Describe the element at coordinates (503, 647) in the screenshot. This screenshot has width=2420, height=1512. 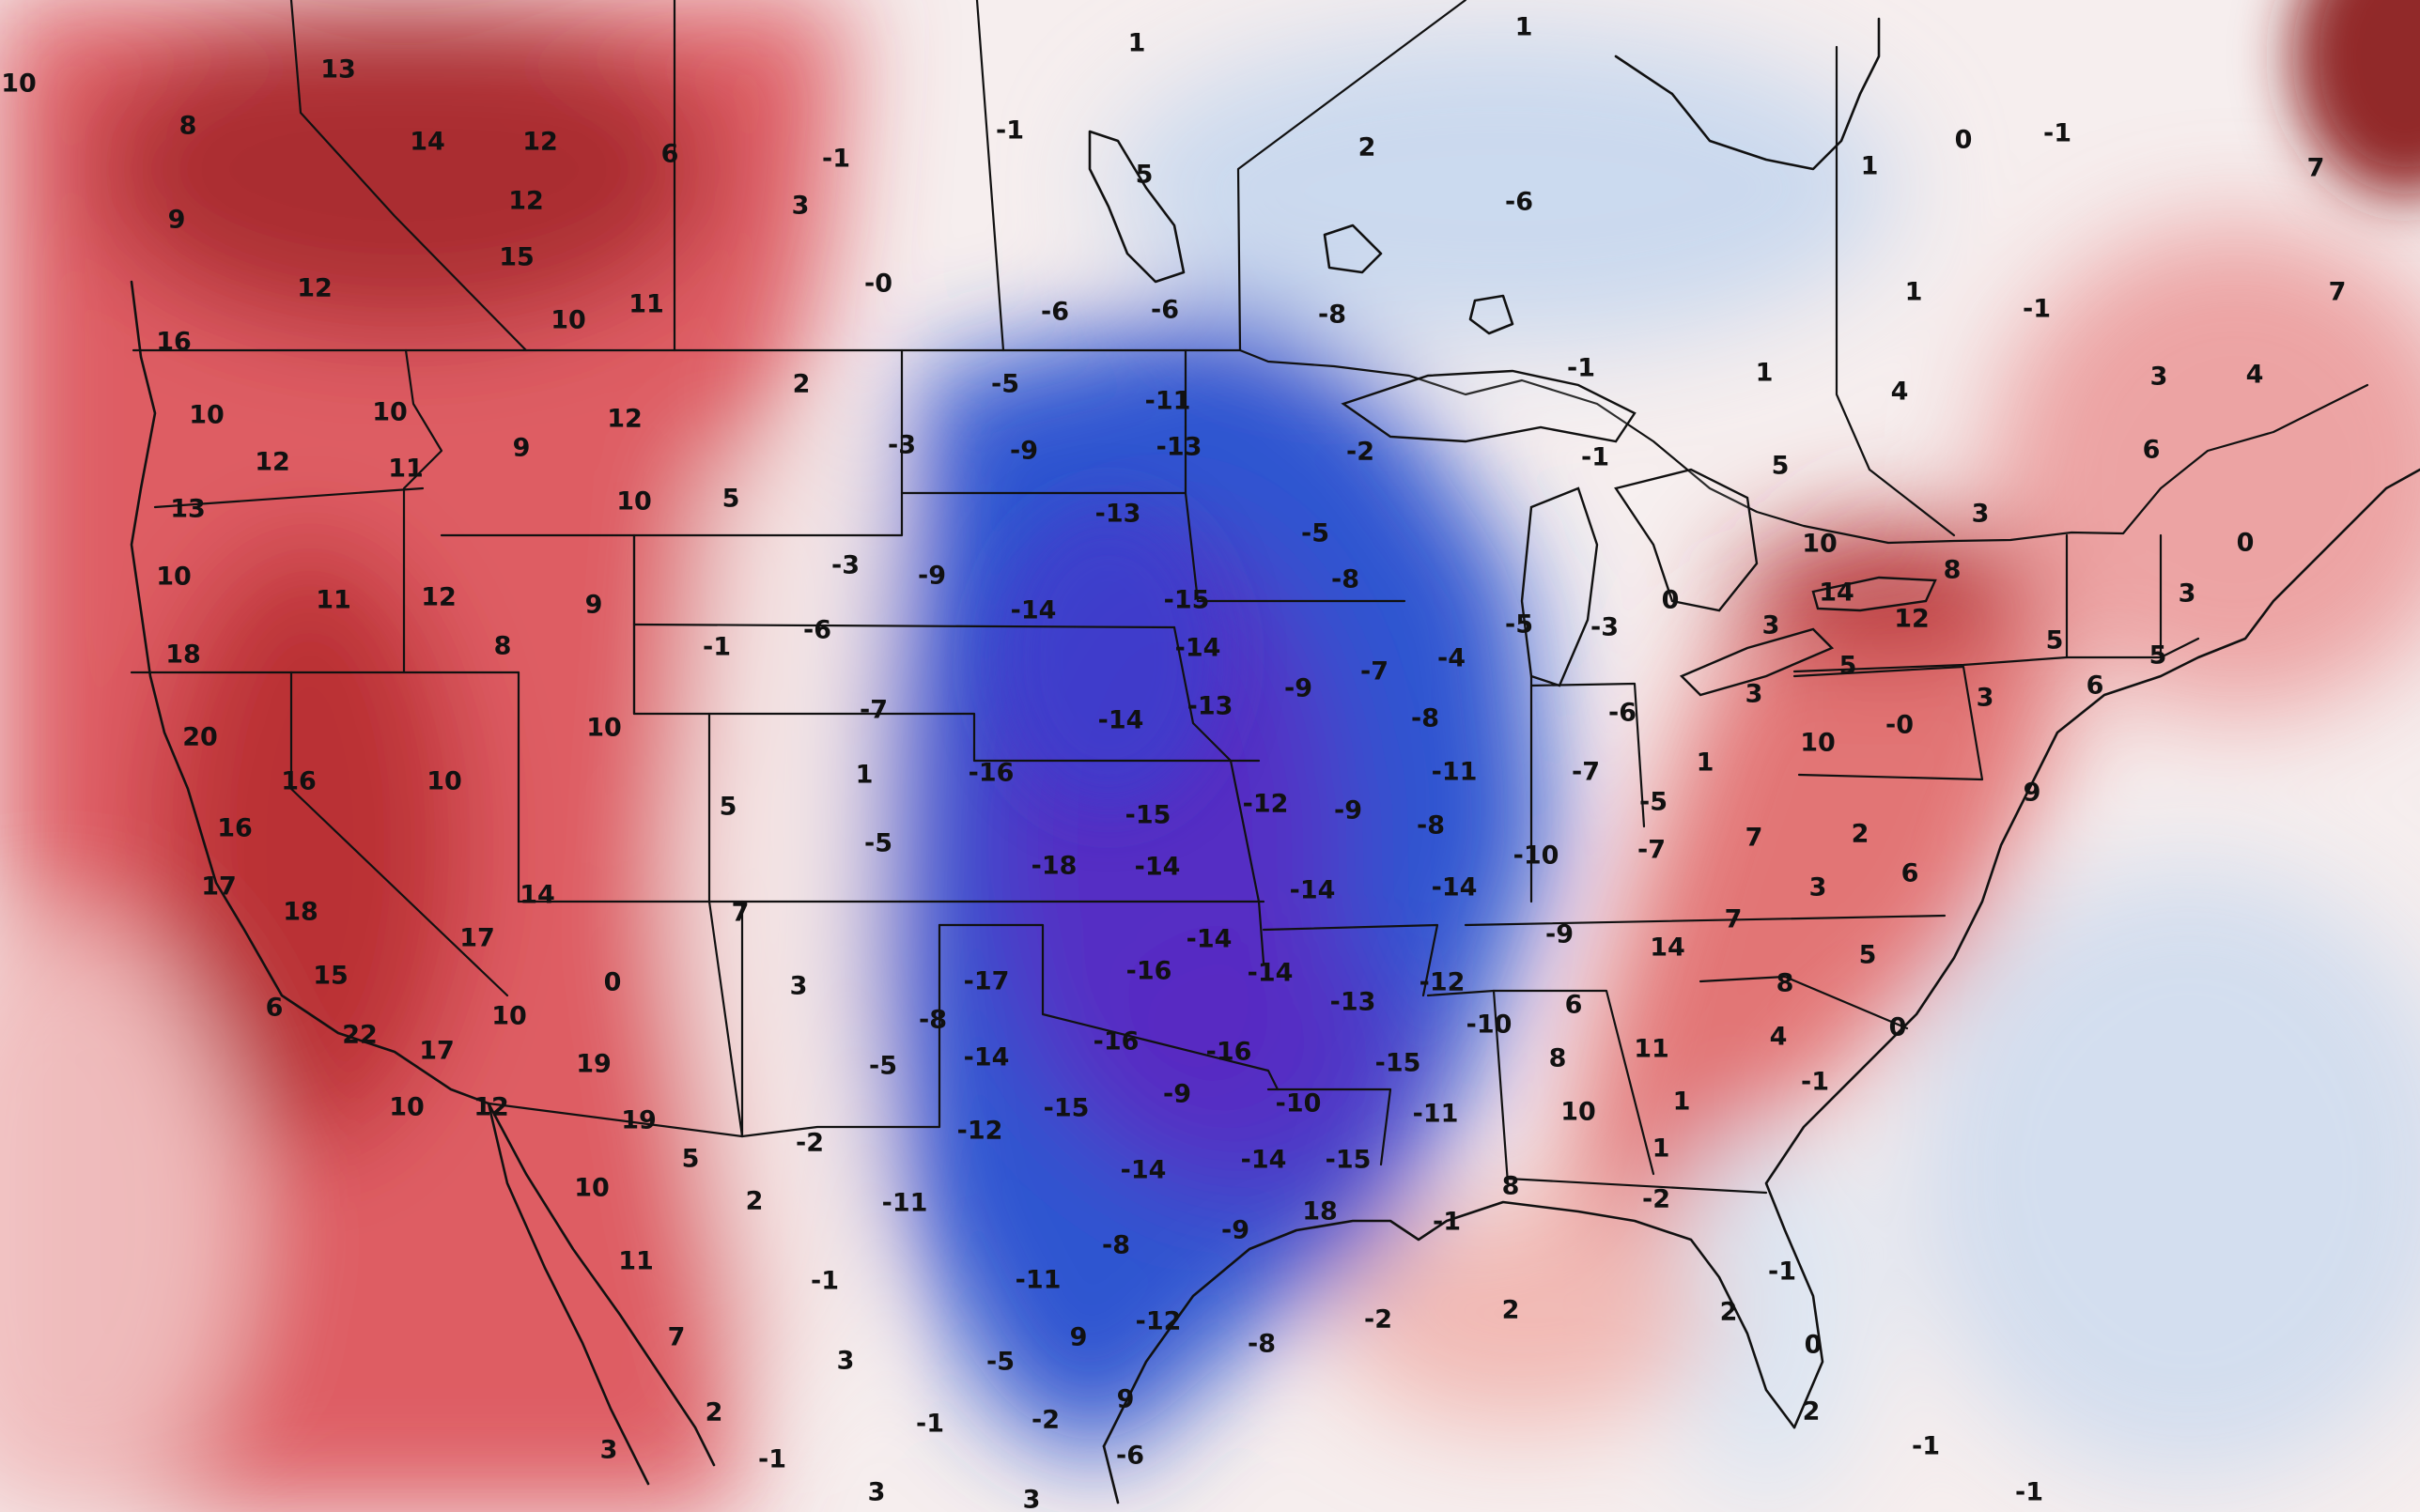
I see `value-label: 8` at that location.